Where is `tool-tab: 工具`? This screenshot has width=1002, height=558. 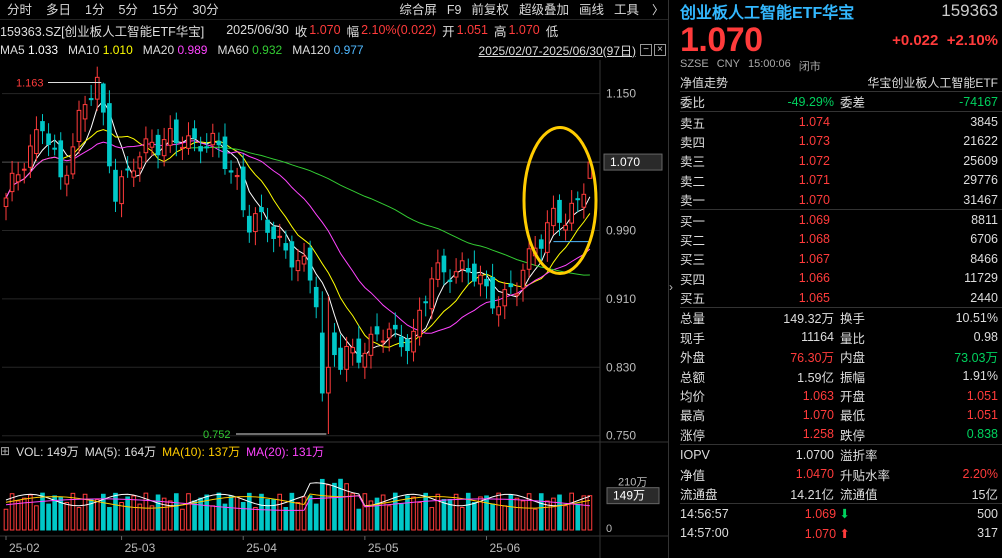 tool-tab: 工具 is located at coordinates (626, 9).